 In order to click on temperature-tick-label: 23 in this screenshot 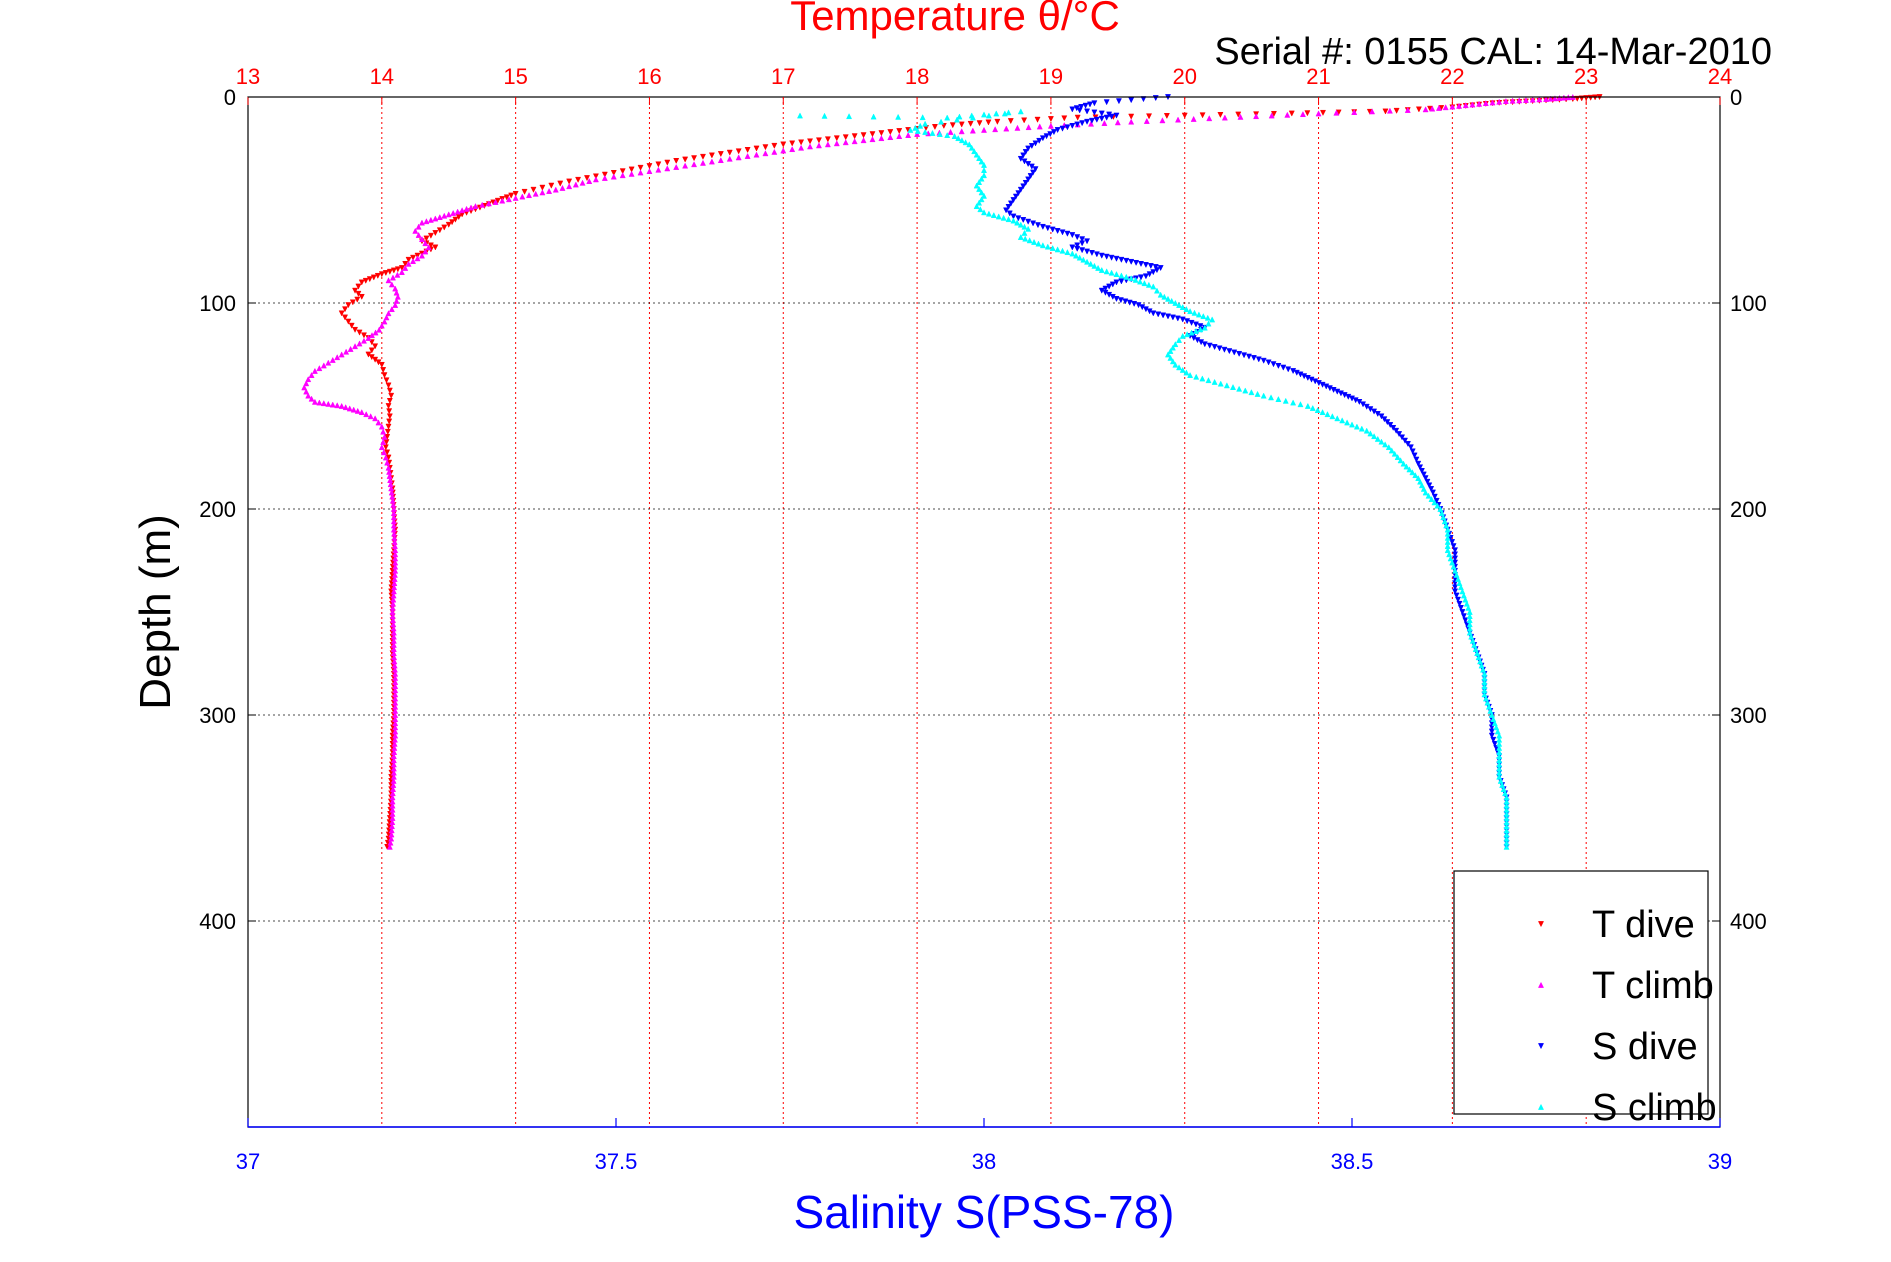, I will do `click(1586, 76)`.